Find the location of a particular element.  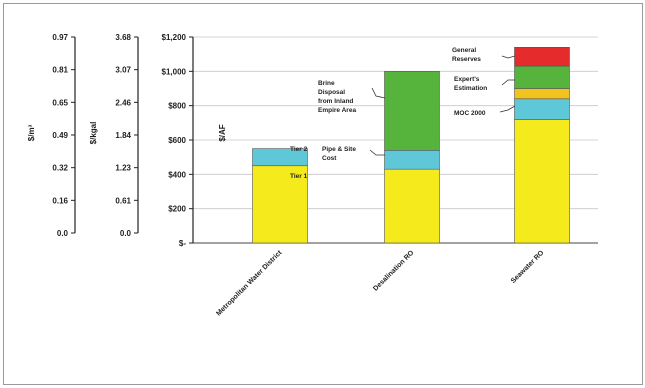

primary-tick-label: $600 is located at coordinates (177, 140).